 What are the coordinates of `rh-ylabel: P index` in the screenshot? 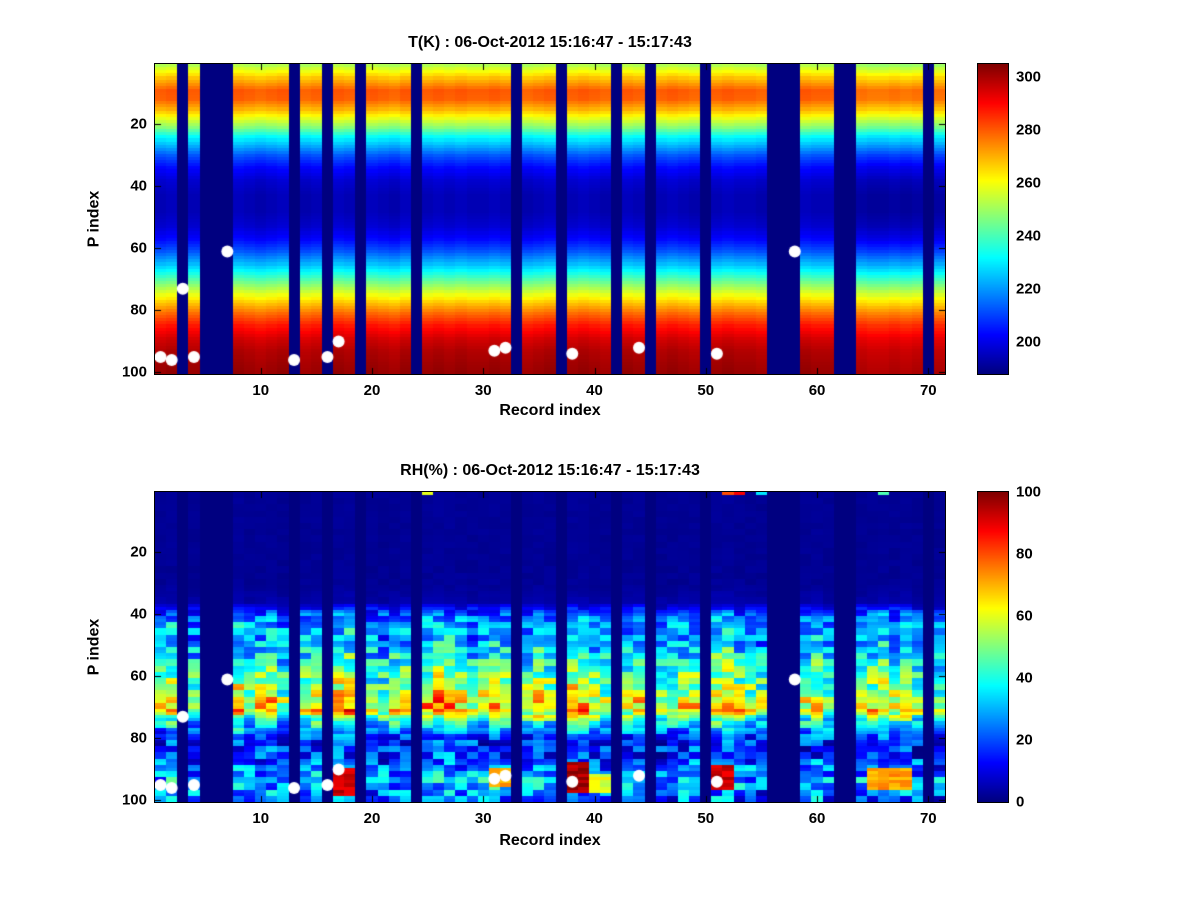 It's located at (93, 647).